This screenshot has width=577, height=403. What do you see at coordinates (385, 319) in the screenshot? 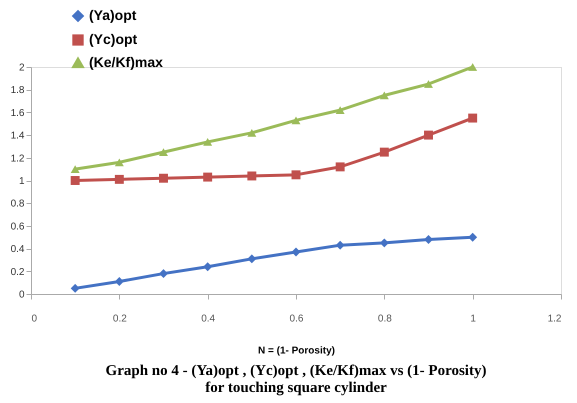
I see `x-tick-label: 0.8` at bounding box center [385, 319].